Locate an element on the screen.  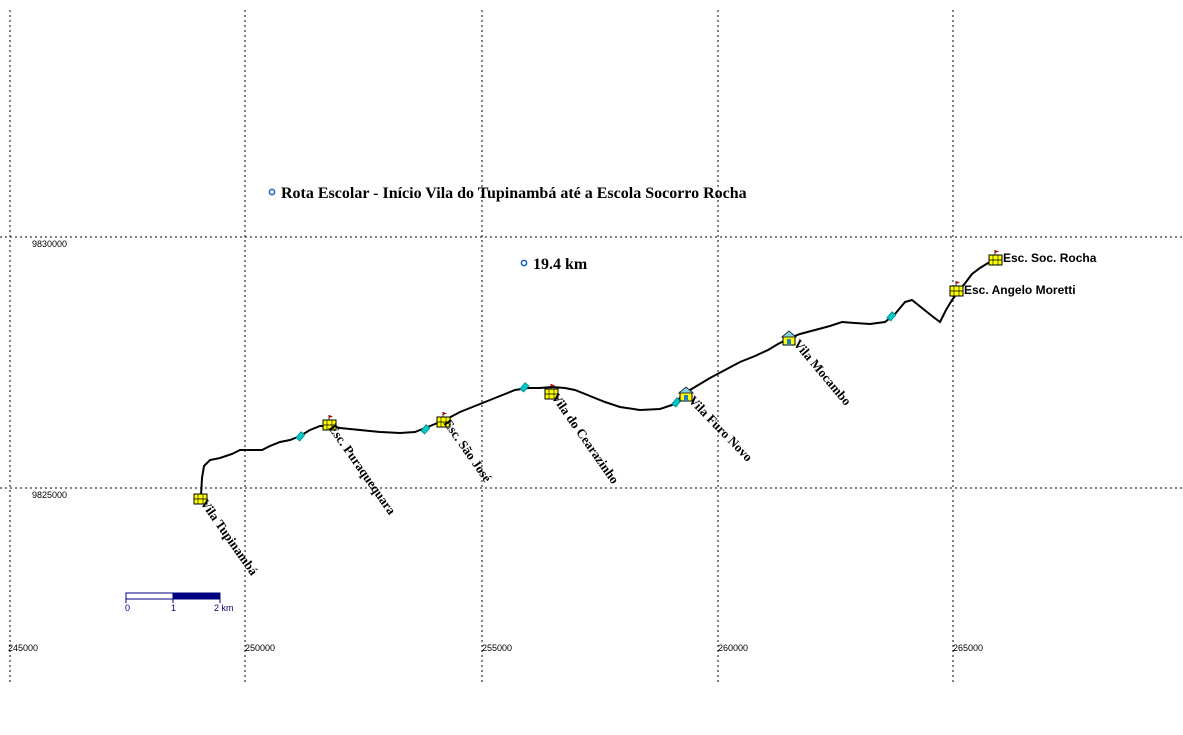
scale-label: 2 km is located at coordinates (224, 608).